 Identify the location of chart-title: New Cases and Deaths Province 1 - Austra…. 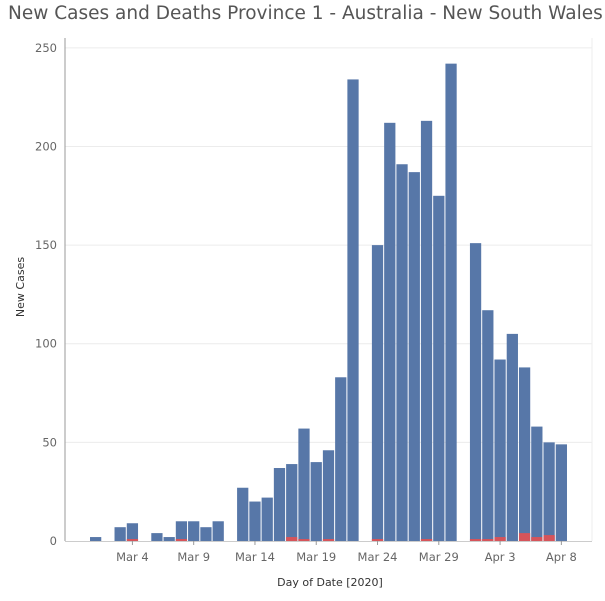
(305, 13).